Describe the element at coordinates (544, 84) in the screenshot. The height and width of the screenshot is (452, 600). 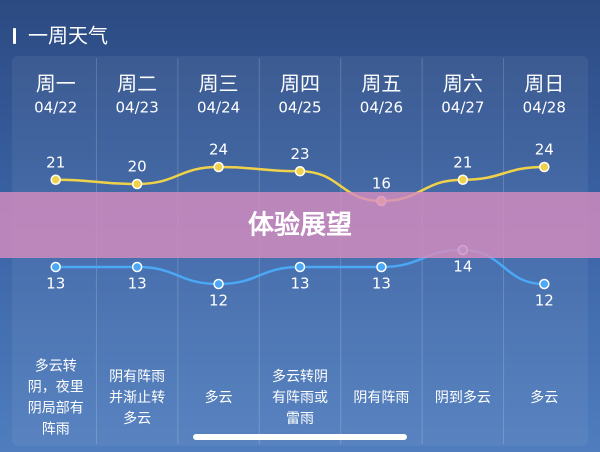
I see `day-label: 周日` at that location.